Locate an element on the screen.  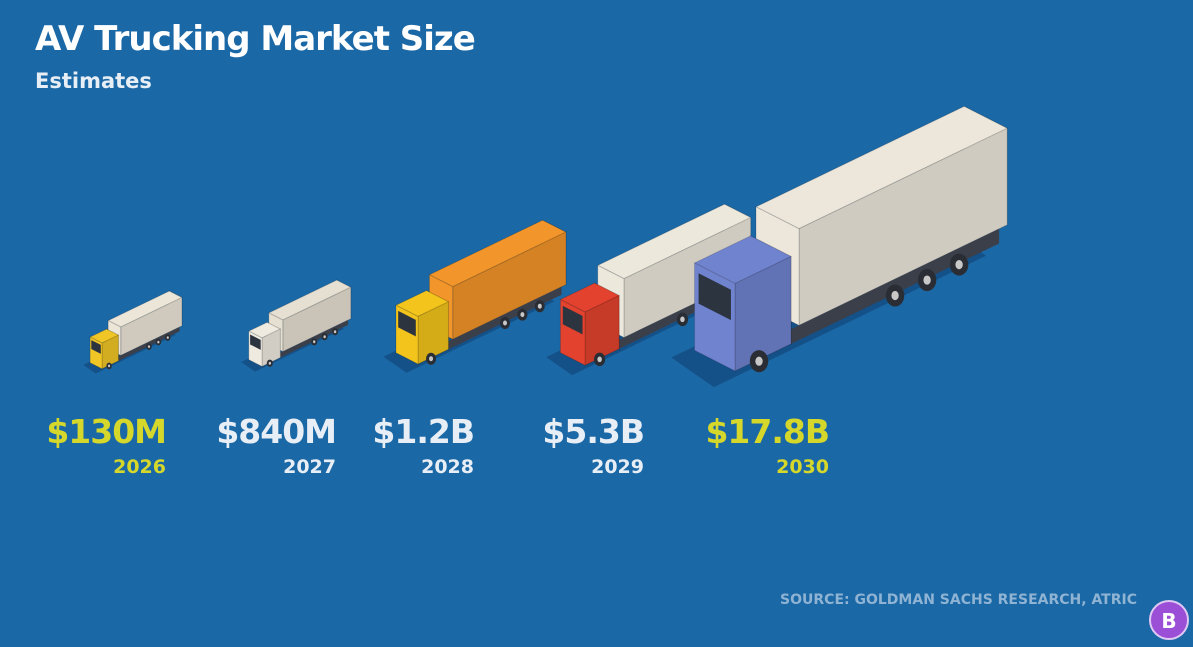
value-label: $5.3B is located at coordinates (593, 431).